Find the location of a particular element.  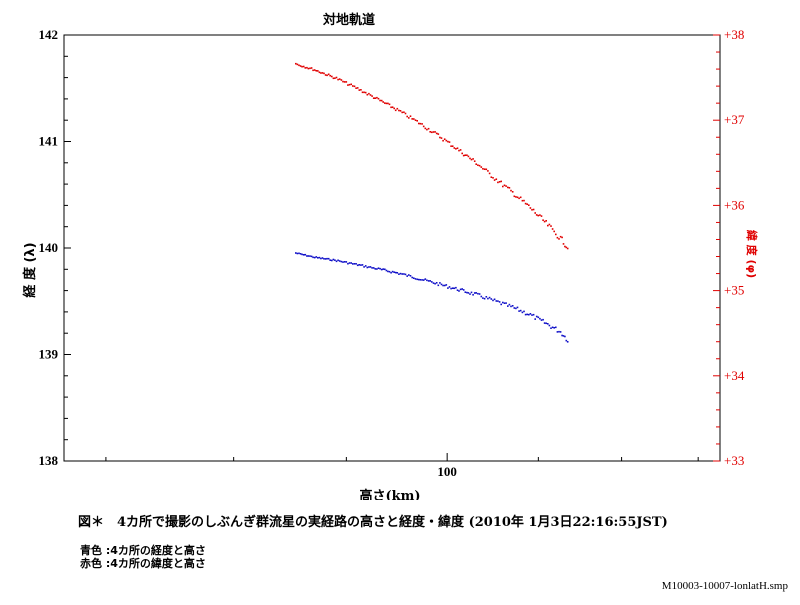

y-axis-label-right: 緯 度 (φ) is located at coordinates (752, 254).